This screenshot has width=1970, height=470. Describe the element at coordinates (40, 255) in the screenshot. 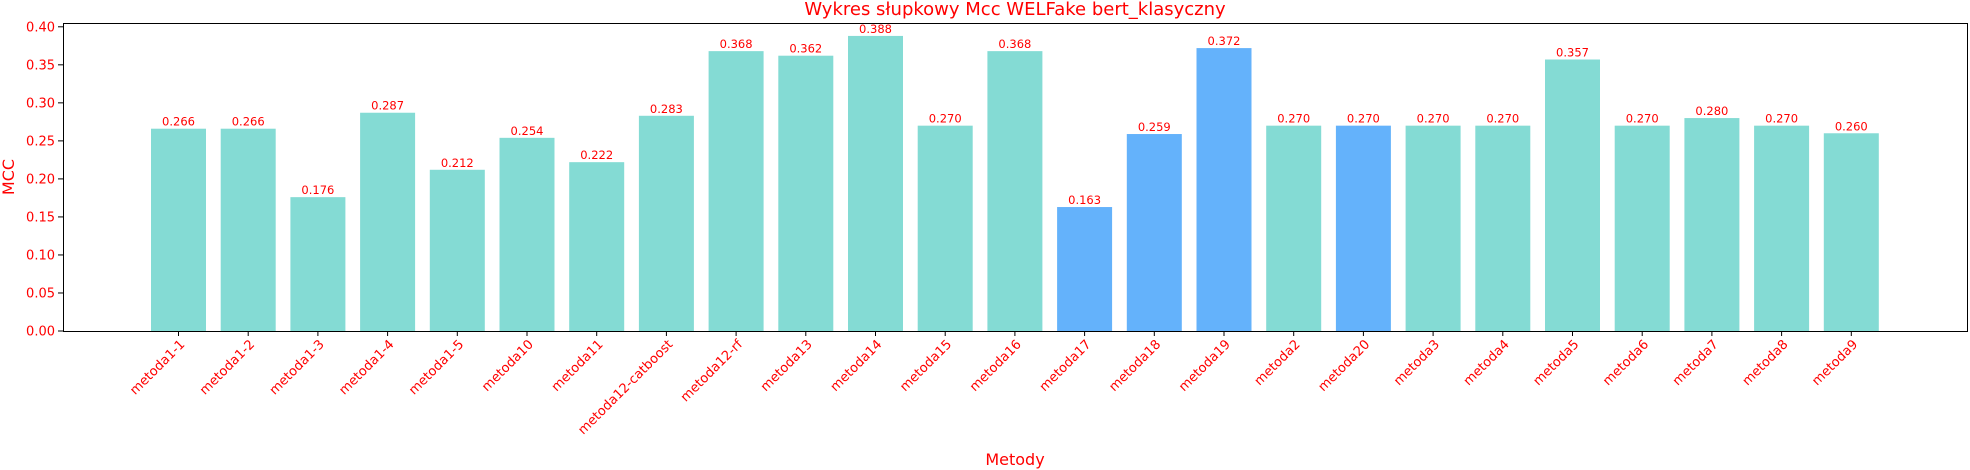

I see `y-tick-label: 0.10` at that location.